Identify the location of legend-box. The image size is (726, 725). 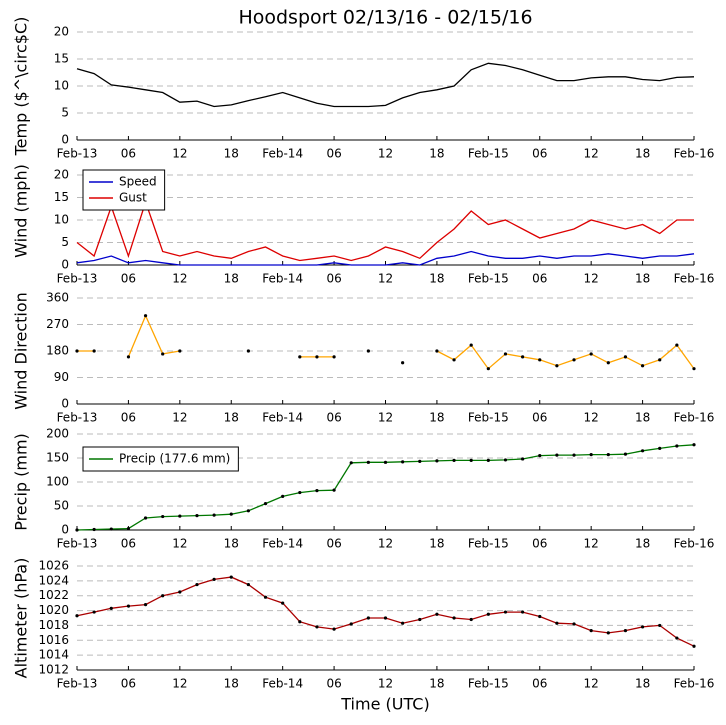
(124, 190).